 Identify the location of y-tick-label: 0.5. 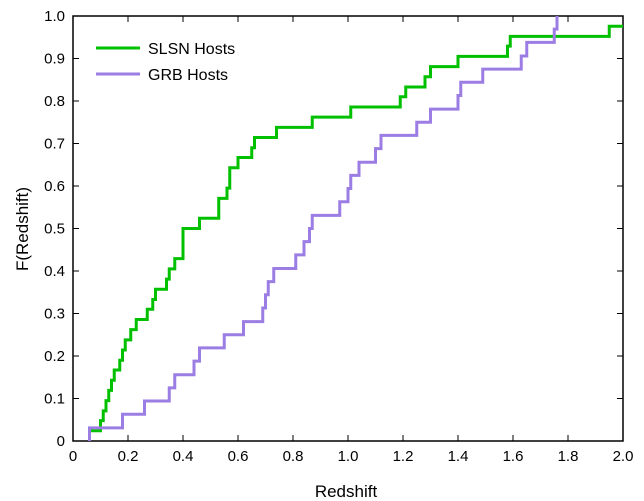
(54, 229).